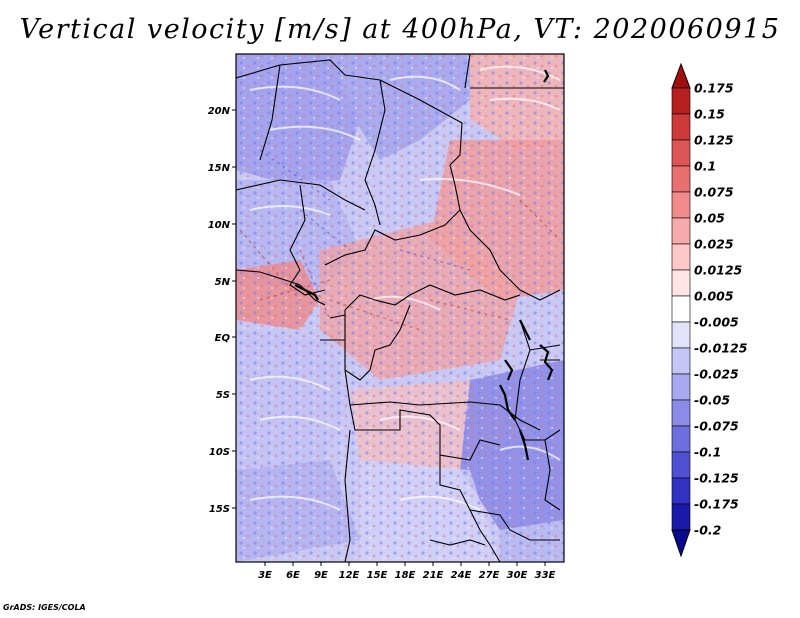 This screenshot has width=800, height=618. Describe the element at coordinates (265, 575) in the screenshot. I see `lon-label: 3E` at that location.